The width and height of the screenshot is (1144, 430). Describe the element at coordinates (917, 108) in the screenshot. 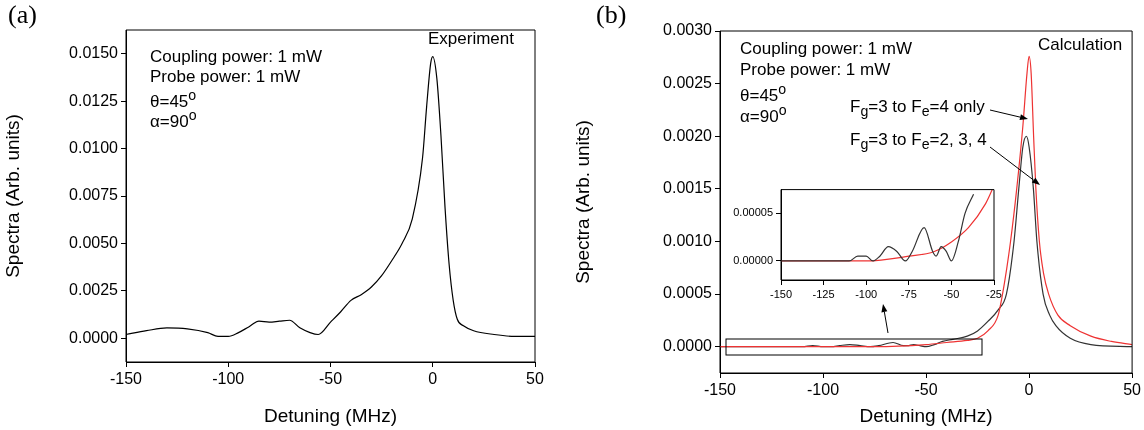

I see `text: F$_{g}$=3 to F$_{e}$=4 only` at that location.